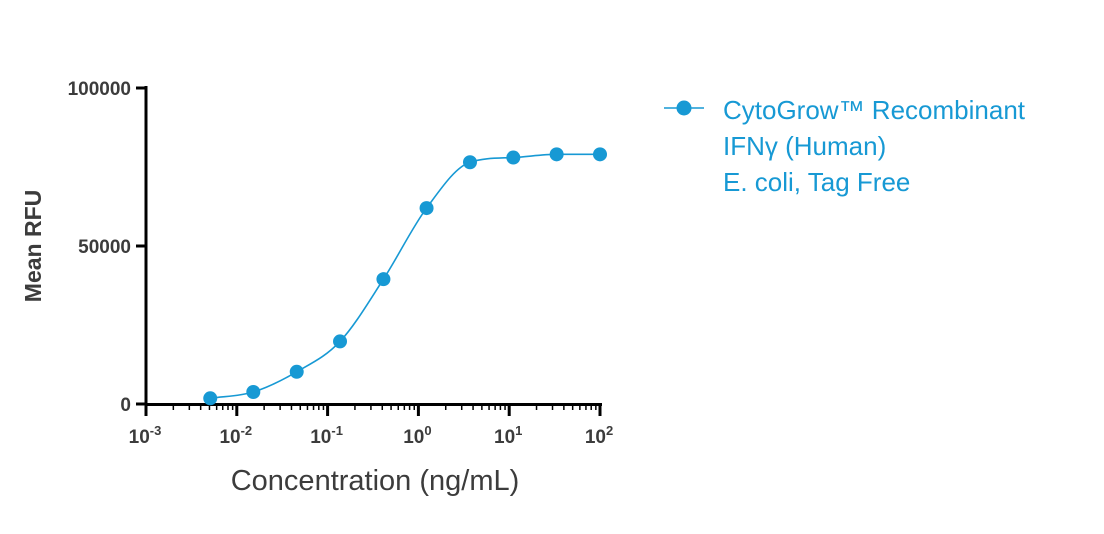 The height and width of the screenshot is (534, 1104). What do you see at coordinates (417, 435) in the screenshot?
I see `x-tick-label: 10⁰` at bounding box center [417, 435].